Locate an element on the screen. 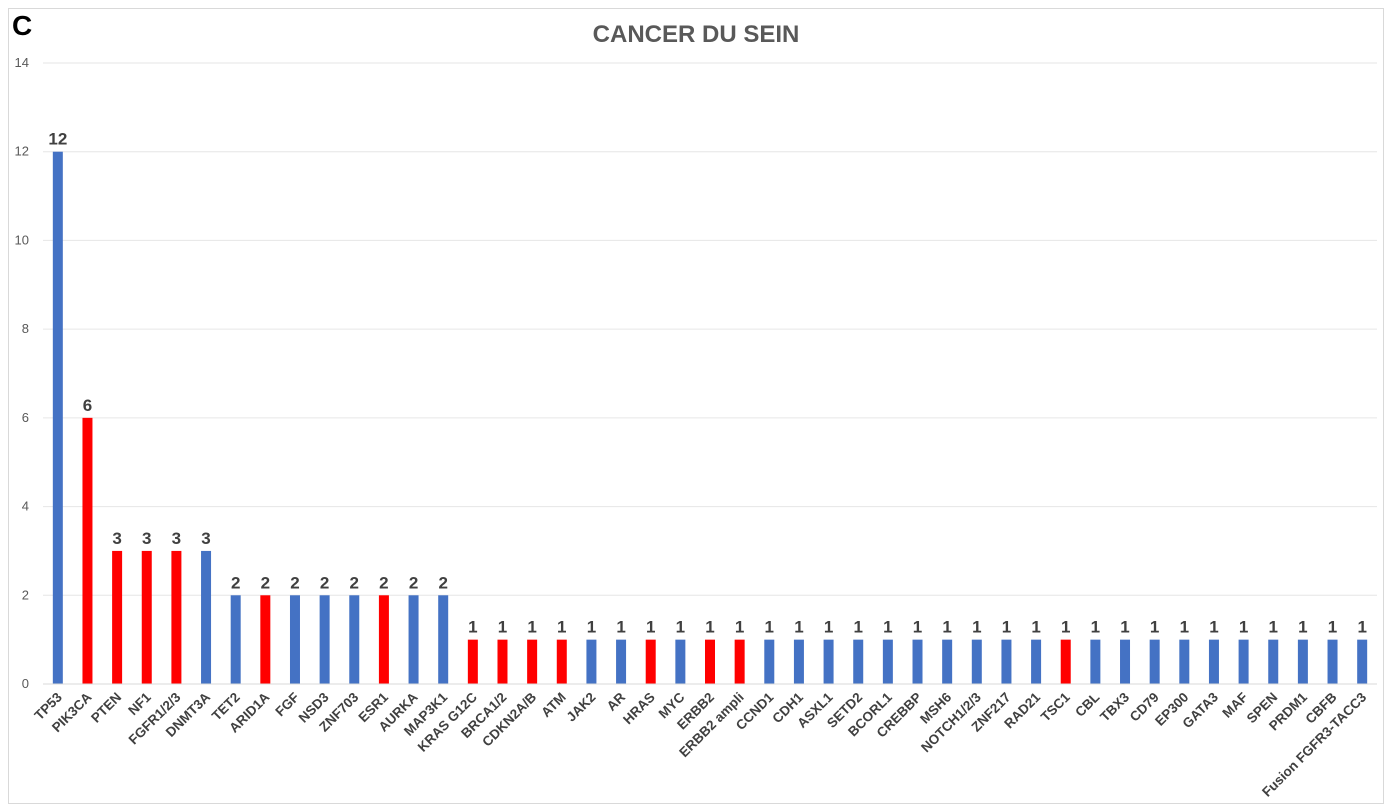  chart-title: CANCER DU SEIN is located at coordinates (696, 34).